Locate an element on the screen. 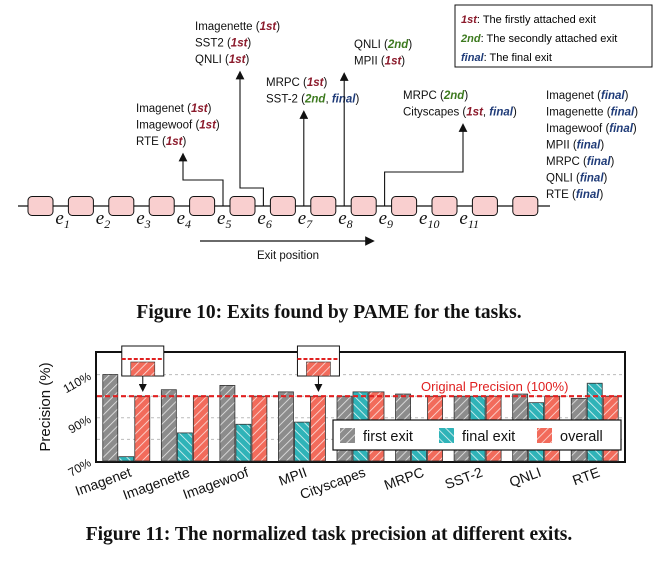 Image resolution: width=659 pixels, height=570 pixels. exit-label: e1 is located at coordinates (62, 219).